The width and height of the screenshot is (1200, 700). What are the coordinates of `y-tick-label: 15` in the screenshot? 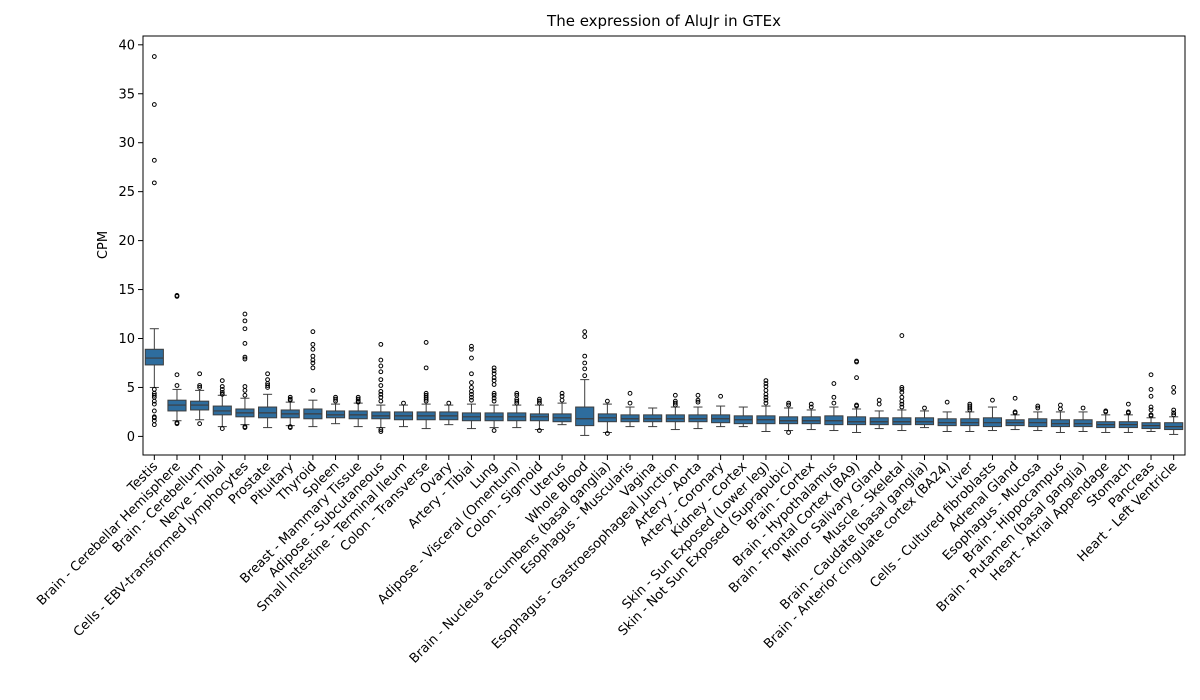 It's located at (126, 290).